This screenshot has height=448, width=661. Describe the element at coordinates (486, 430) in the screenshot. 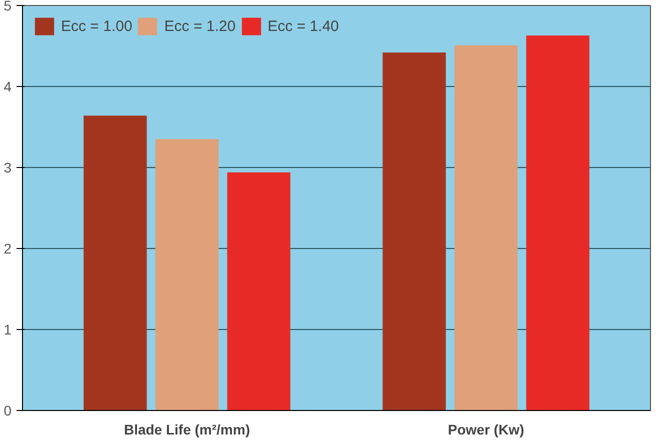

I see `x-tick-label: Power (Kw)` at that location.